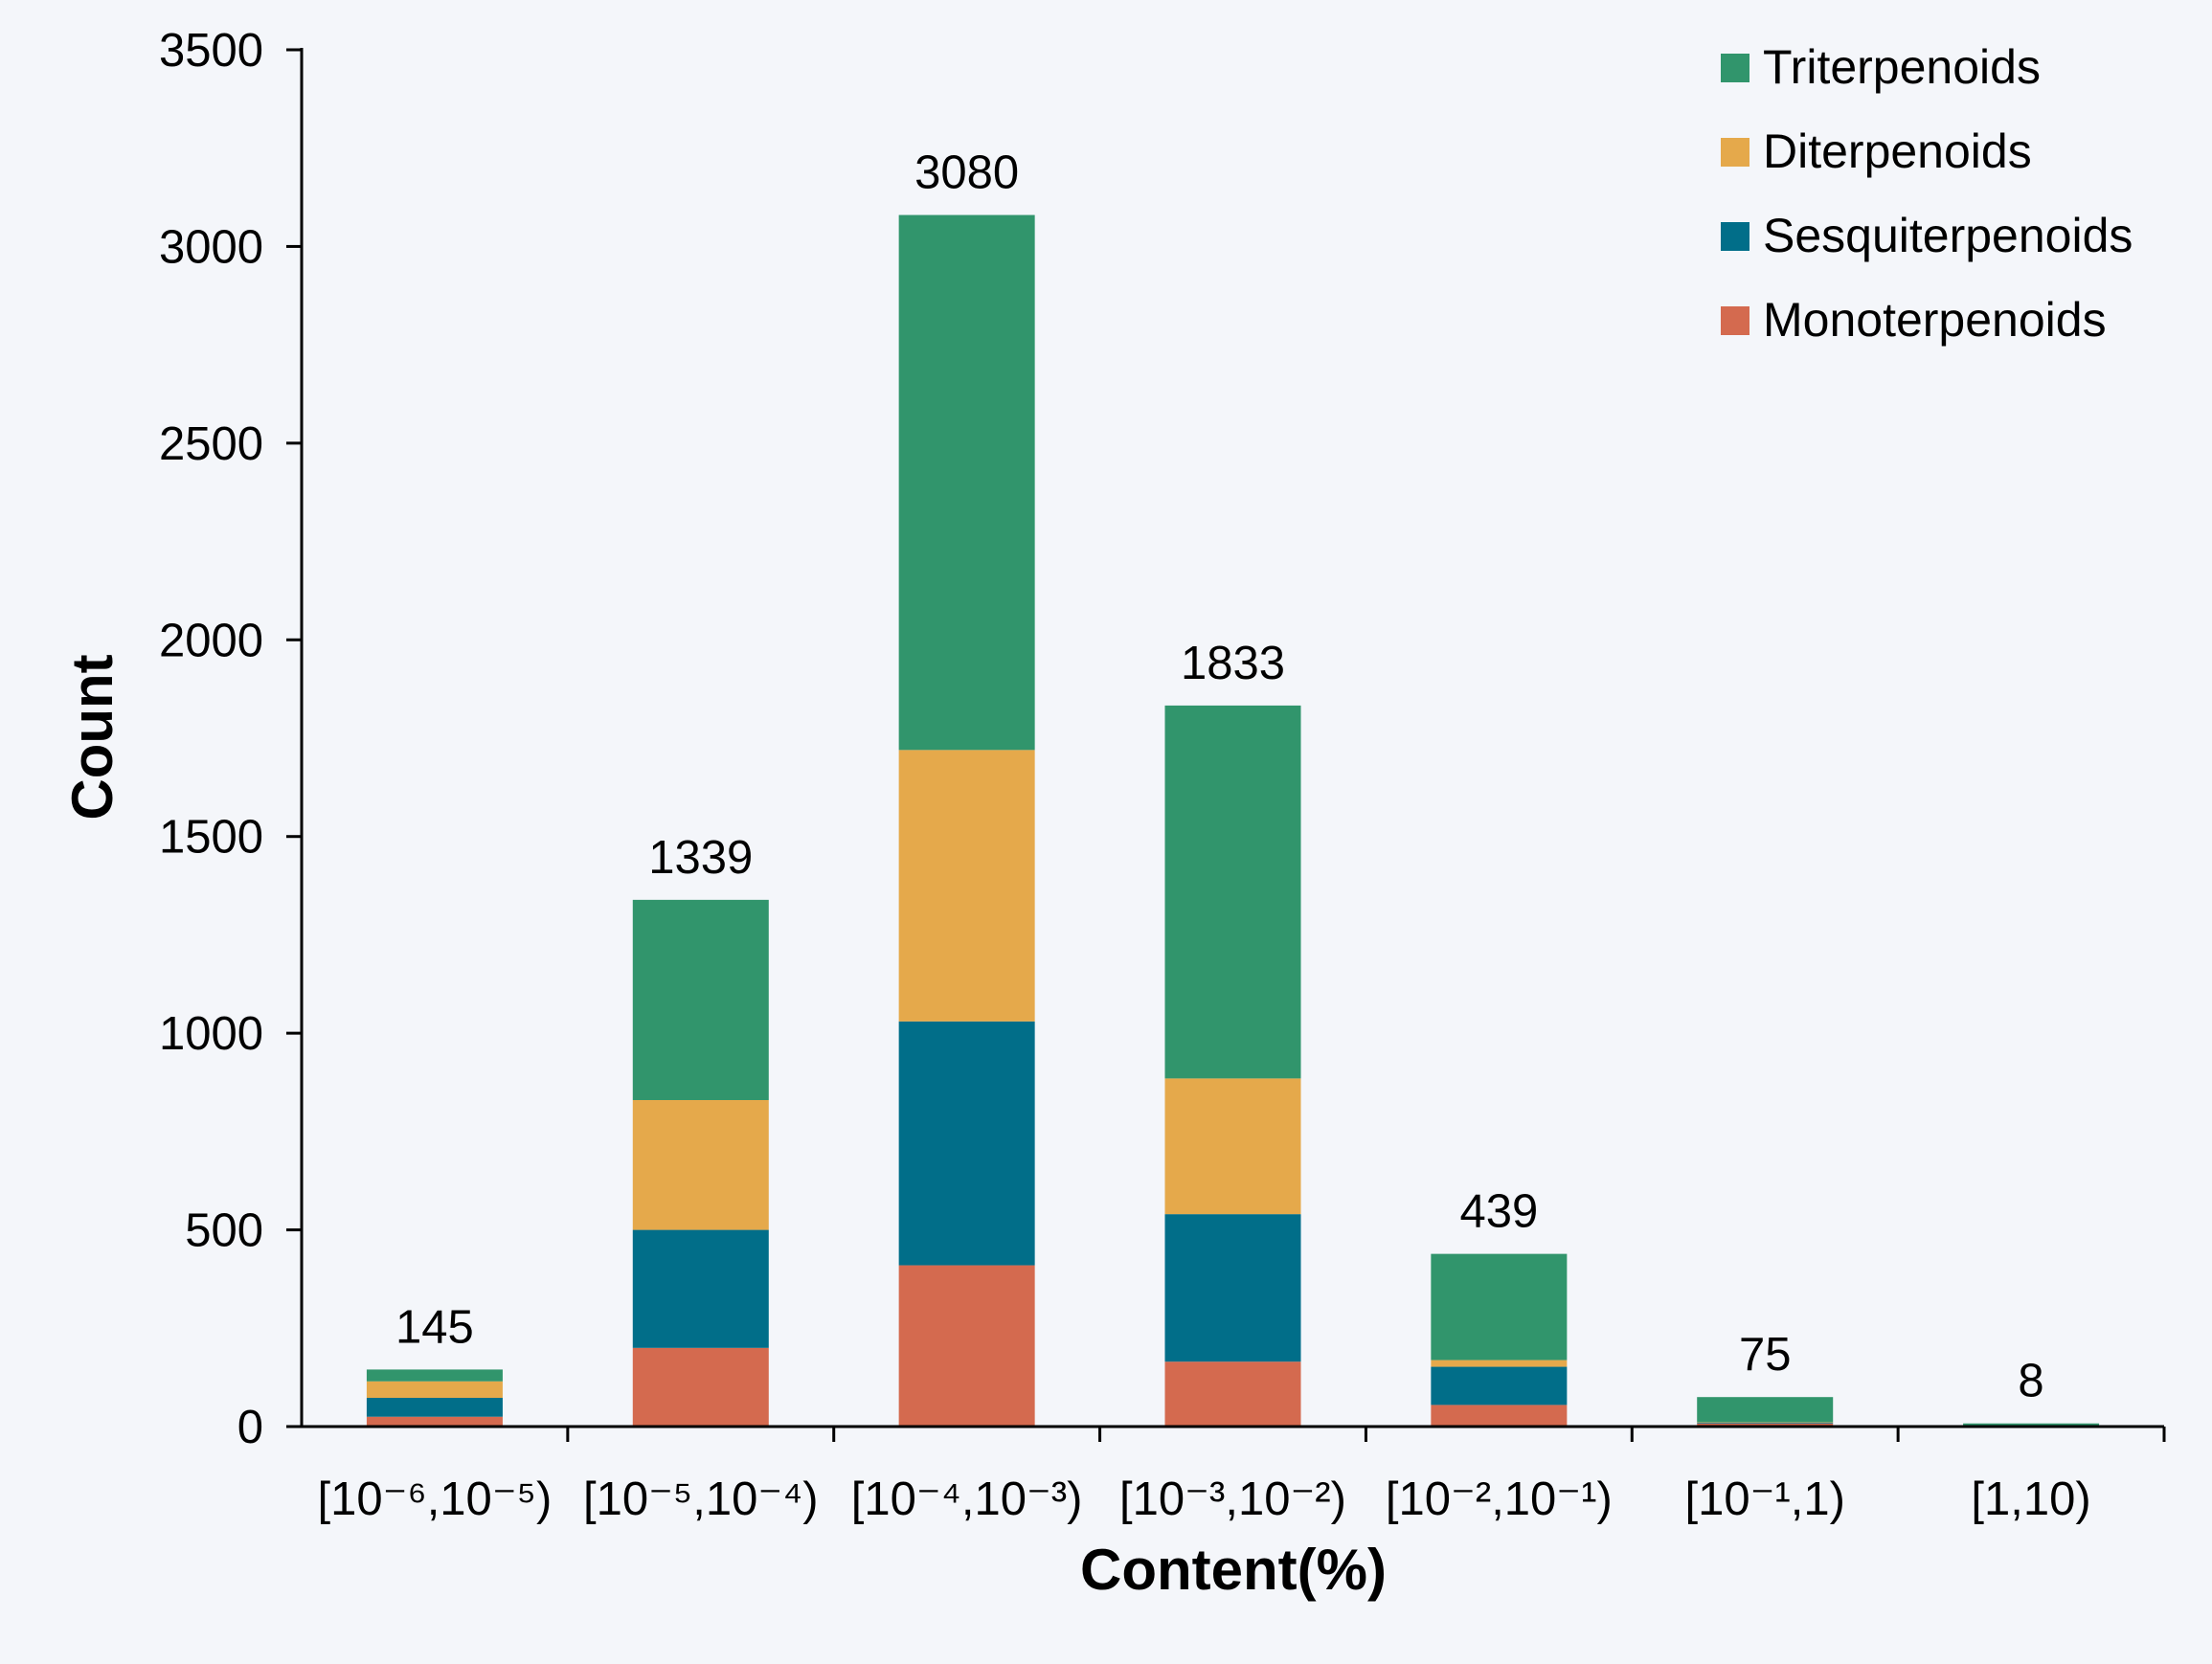  Describe the element at coordinates (1233, 663) in the screenshot. I see `bar-total-label: 1833` at that location.